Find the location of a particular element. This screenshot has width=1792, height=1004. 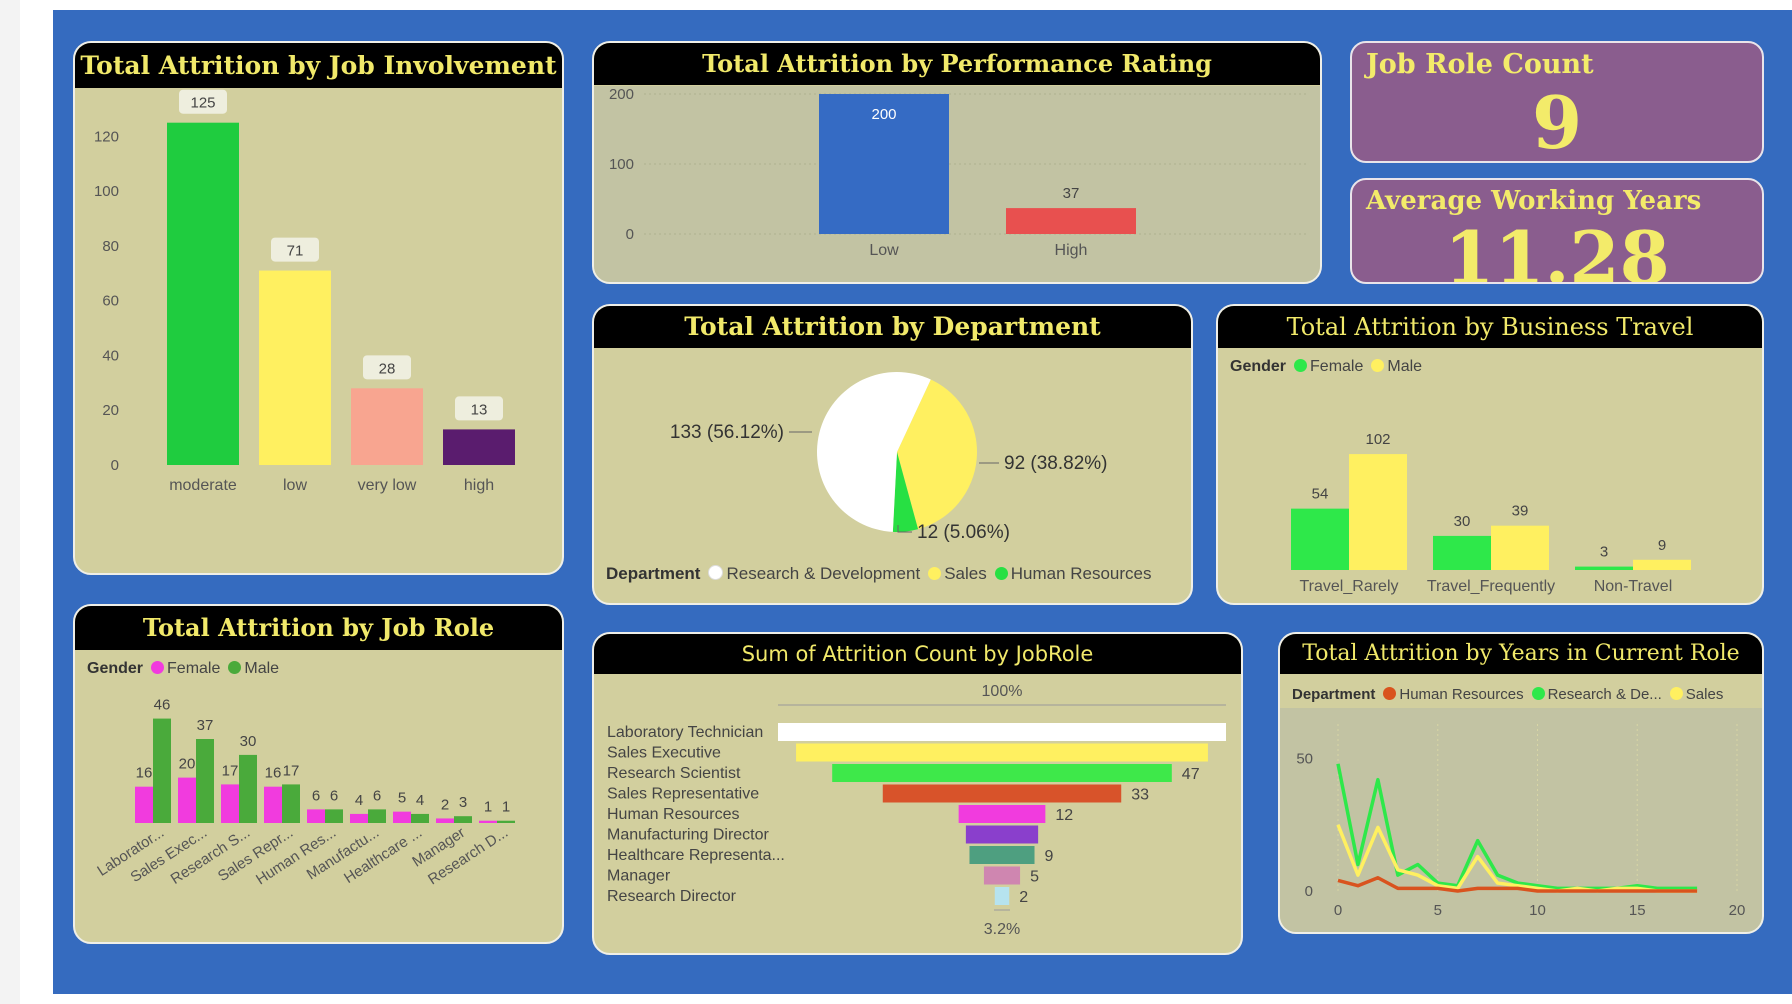

x-tick-label: very low is located at coordinates (387, 485).